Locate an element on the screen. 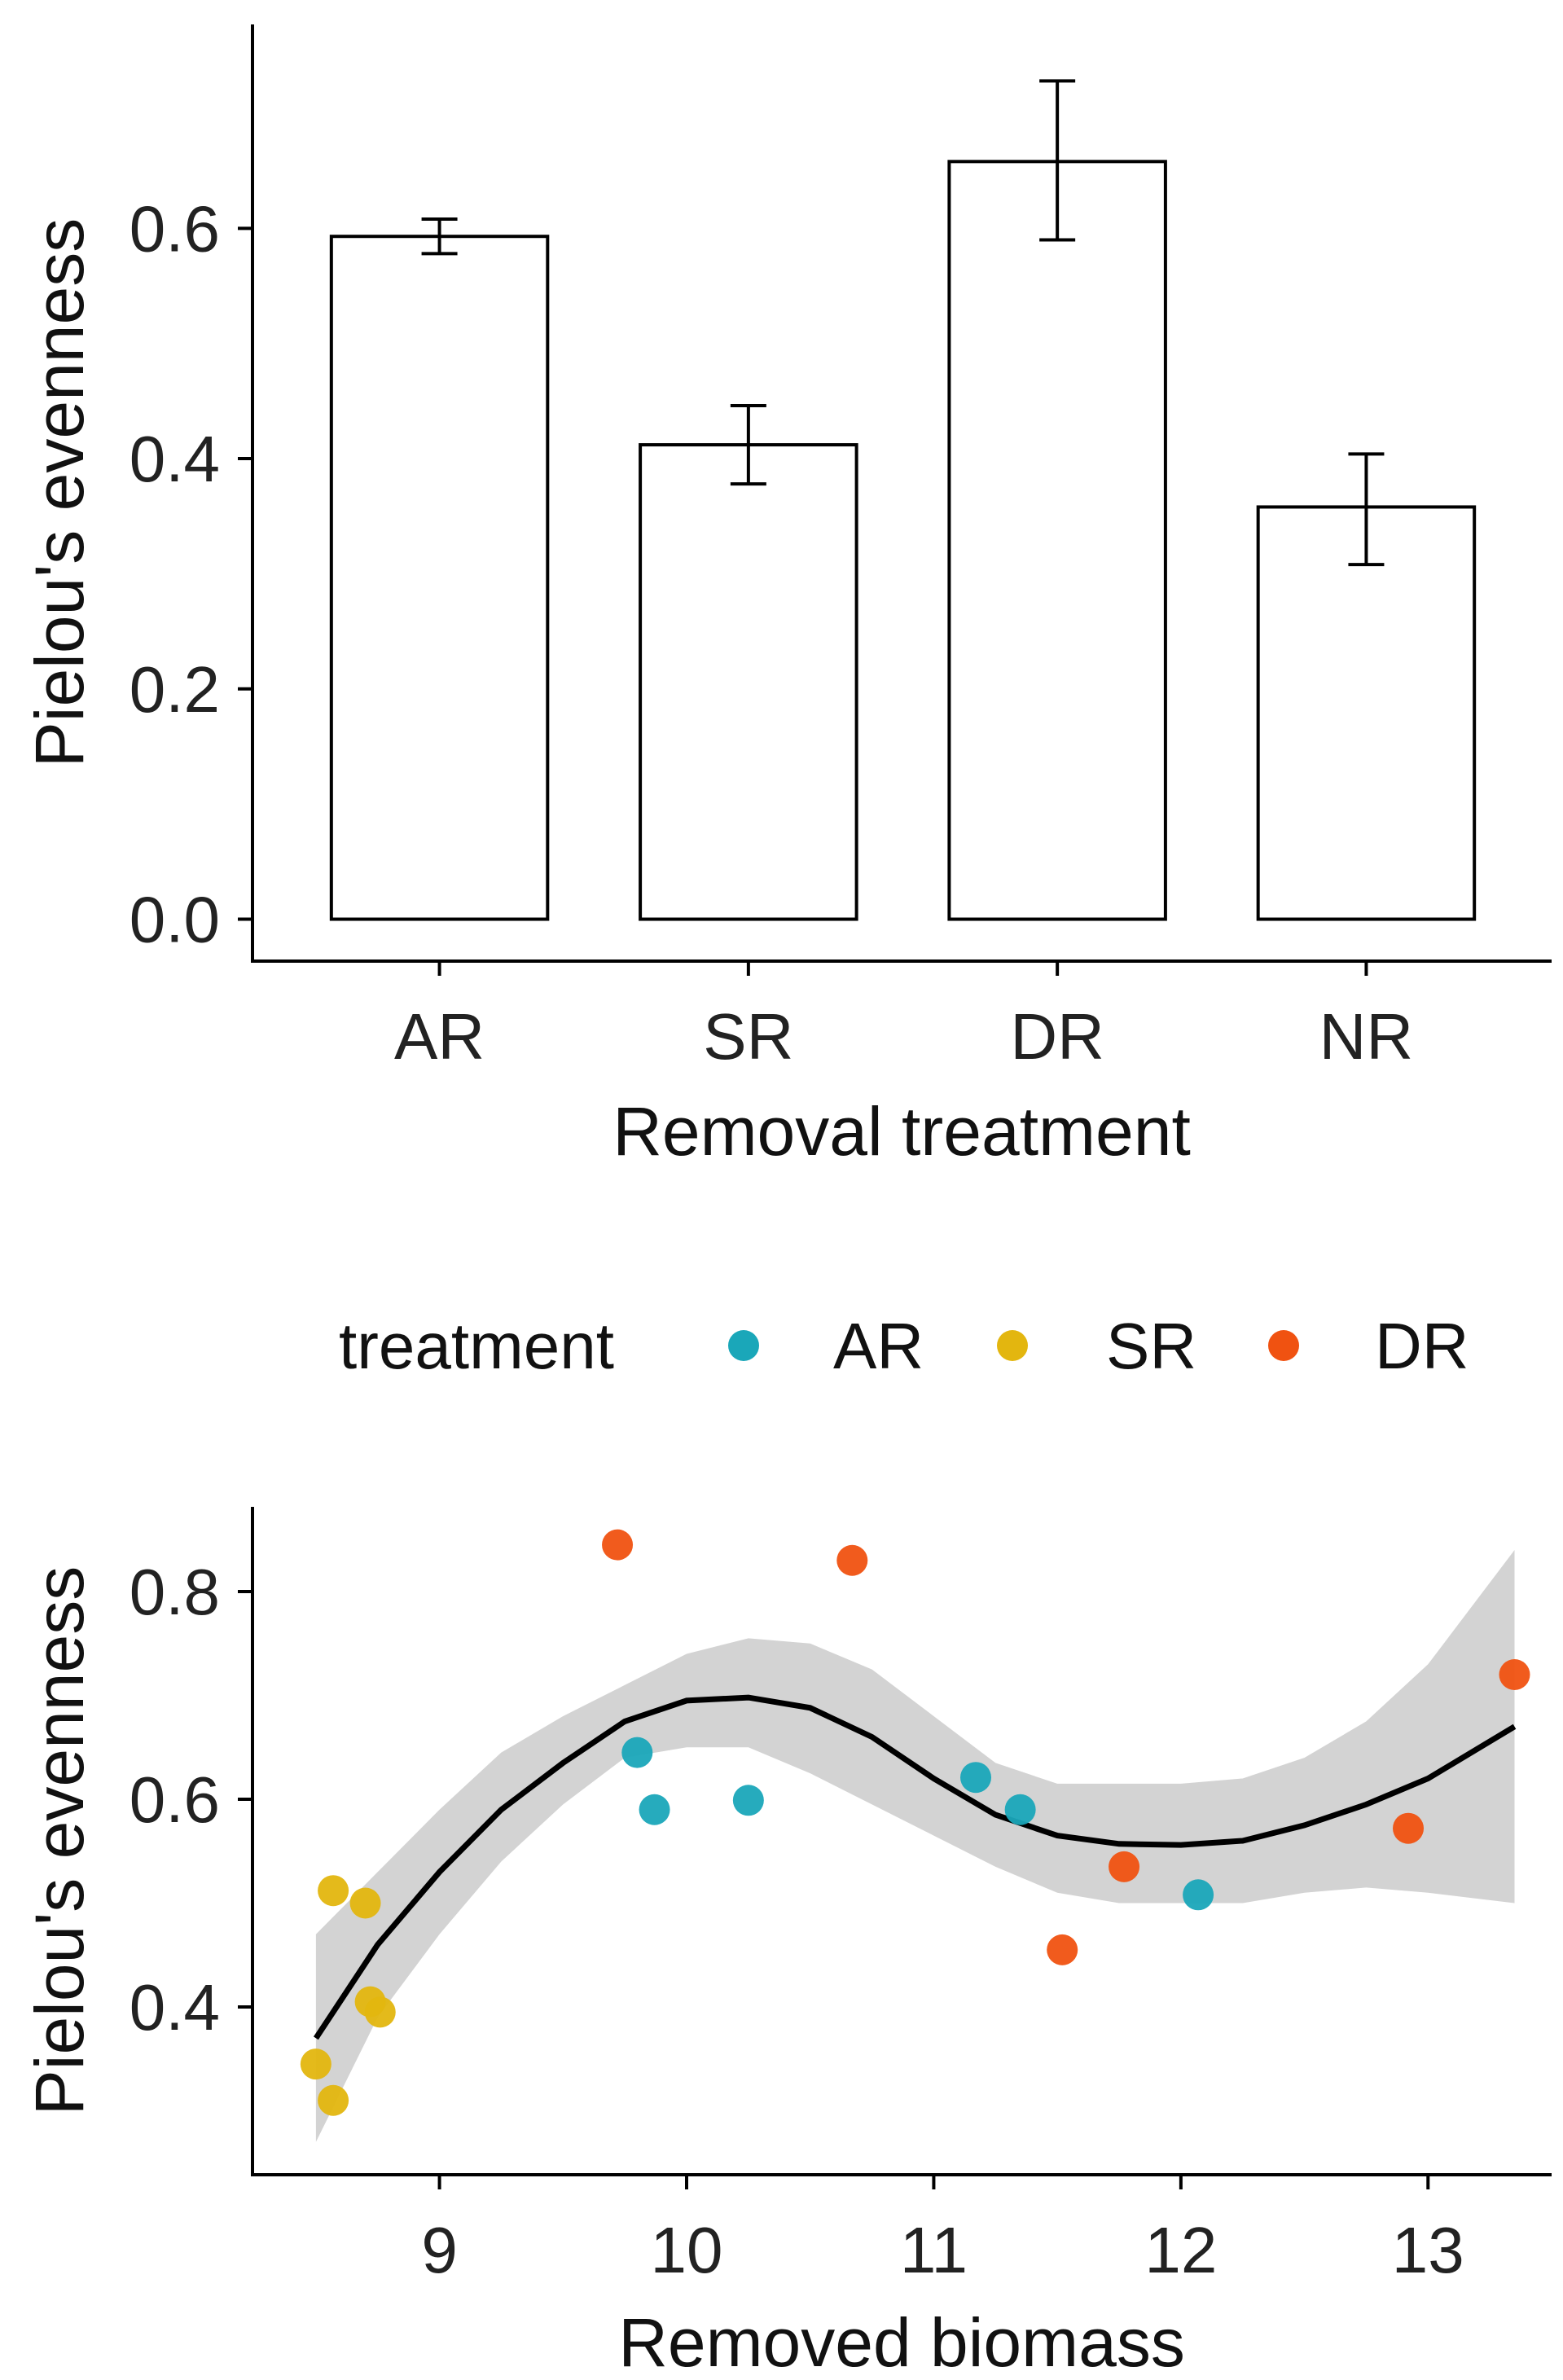  scatter-x-tick-label: 11 is located at coordinates (934, 2250).